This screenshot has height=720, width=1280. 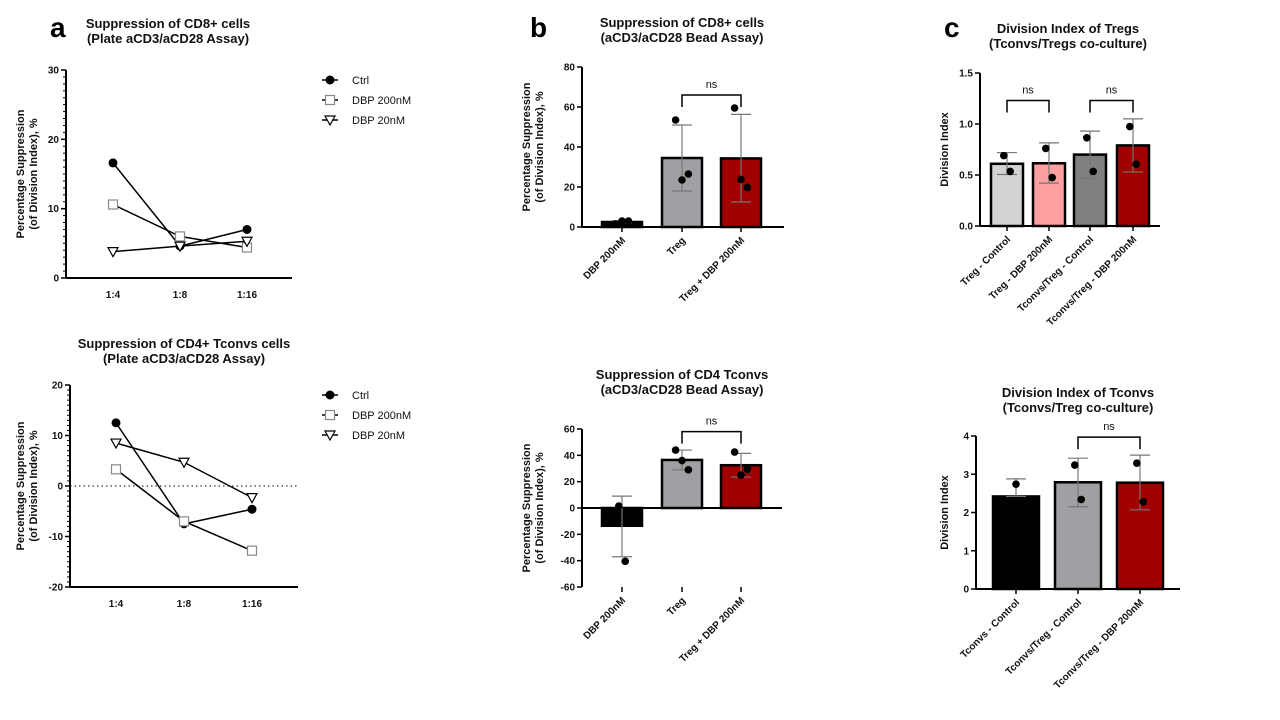 What do you see at coordinates (184, 470) in the screenshot?
I see `series-line` at bounding box center [184, 470].